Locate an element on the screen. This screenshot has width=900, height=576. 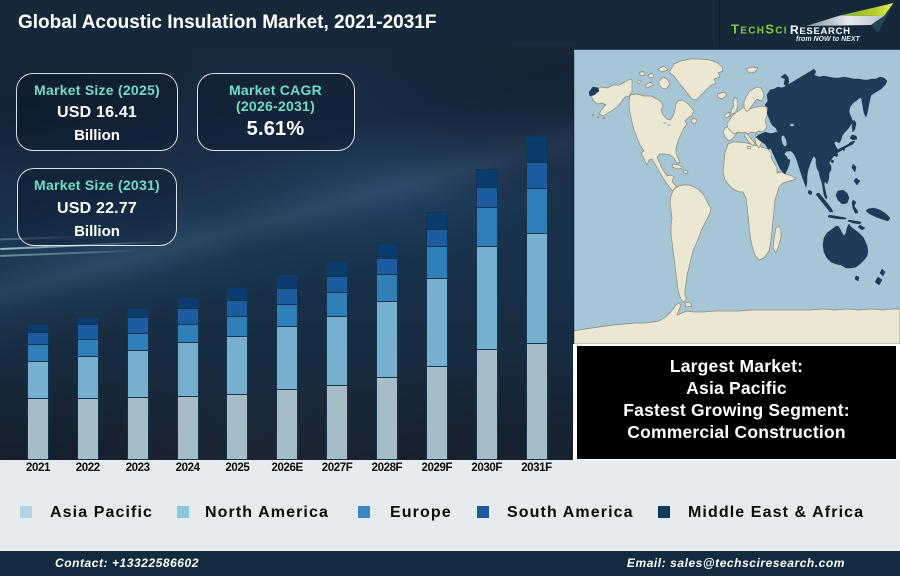
svg-text: from NOW to NEXT is located at coordinates (828, 39).